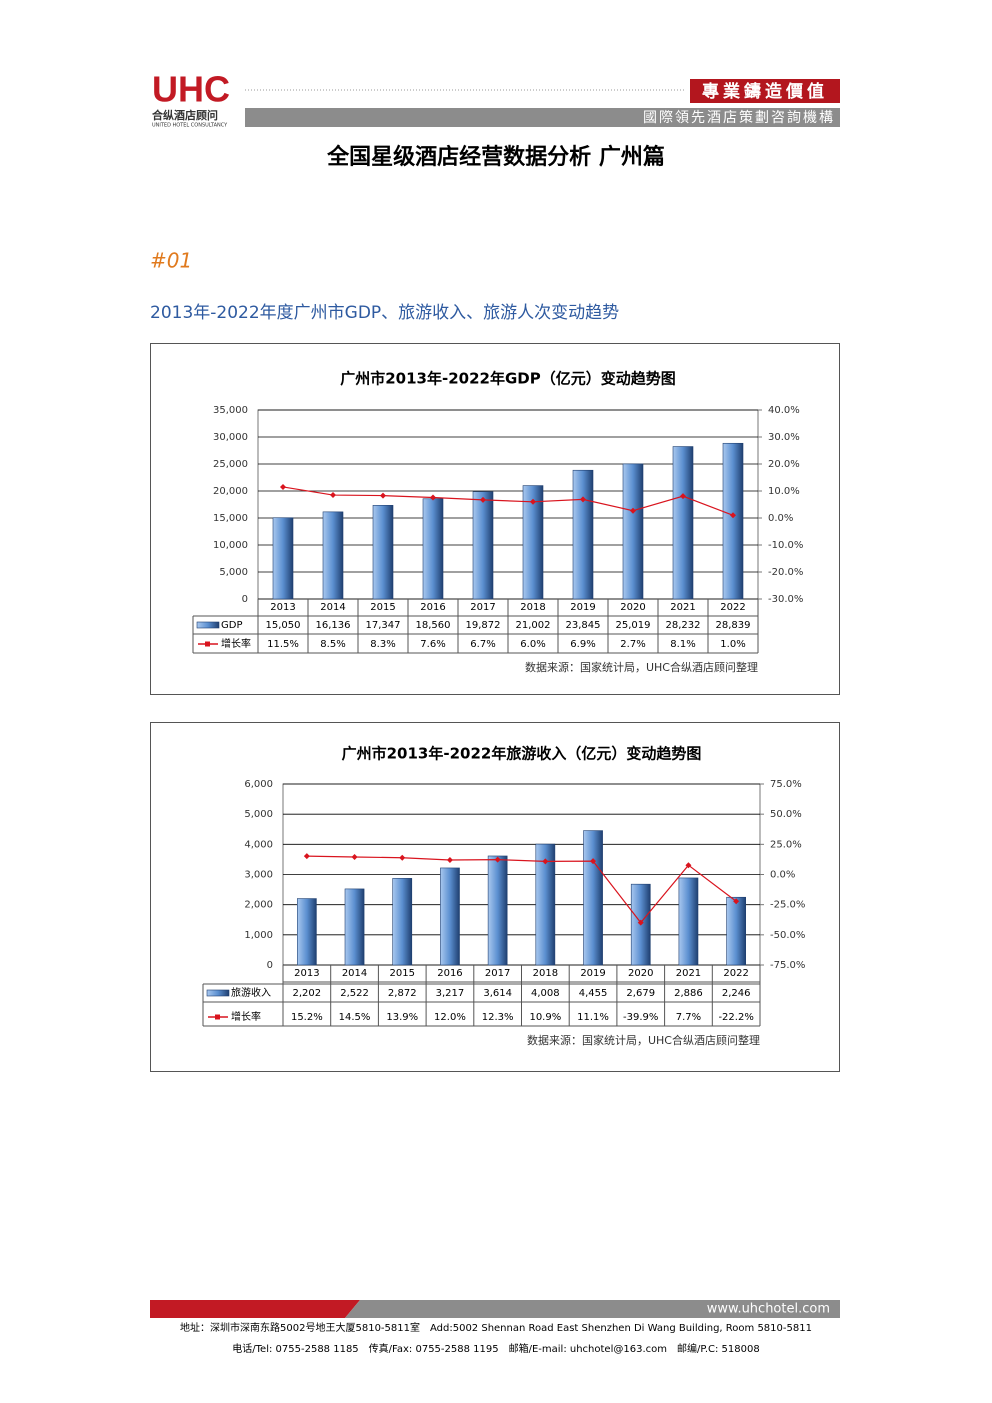 Image resolution: width=992 pixels, height=1403 pixels. I want to click on data-label: 18,560, so click(433, 625).